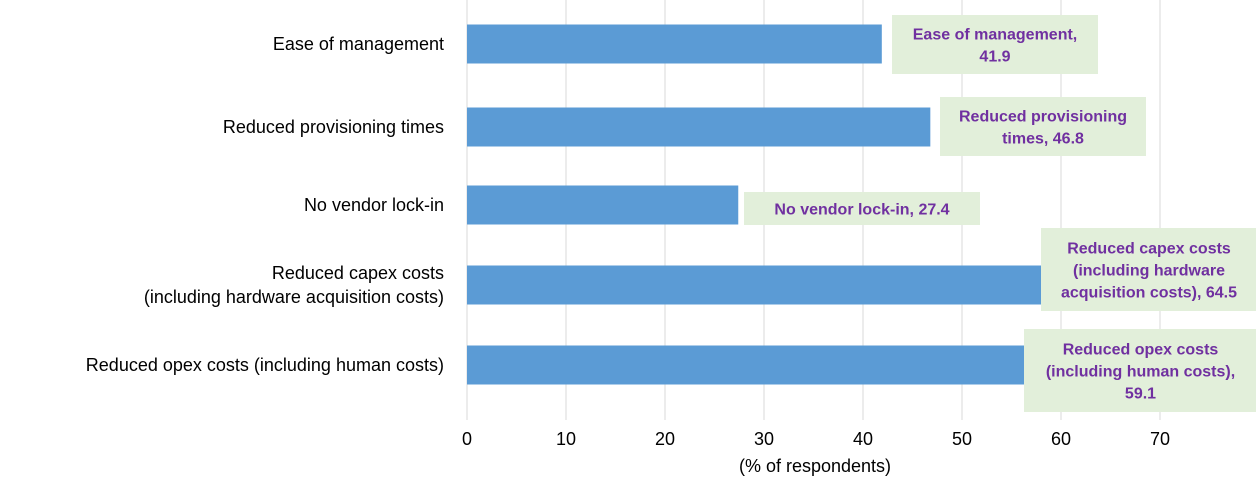  I want to click on data-label-text: No vendor lock-in, 27.4, so click(861, 210).